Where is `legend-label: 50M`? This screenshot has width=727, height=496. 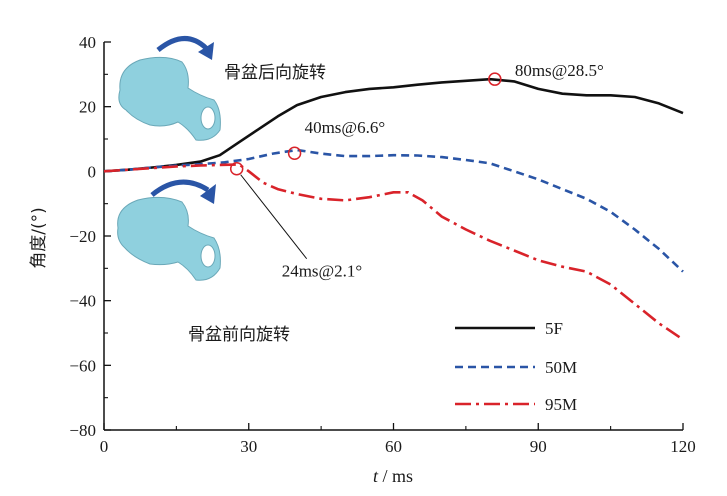 legend-label: 50M is located at coordinates (561, 367).